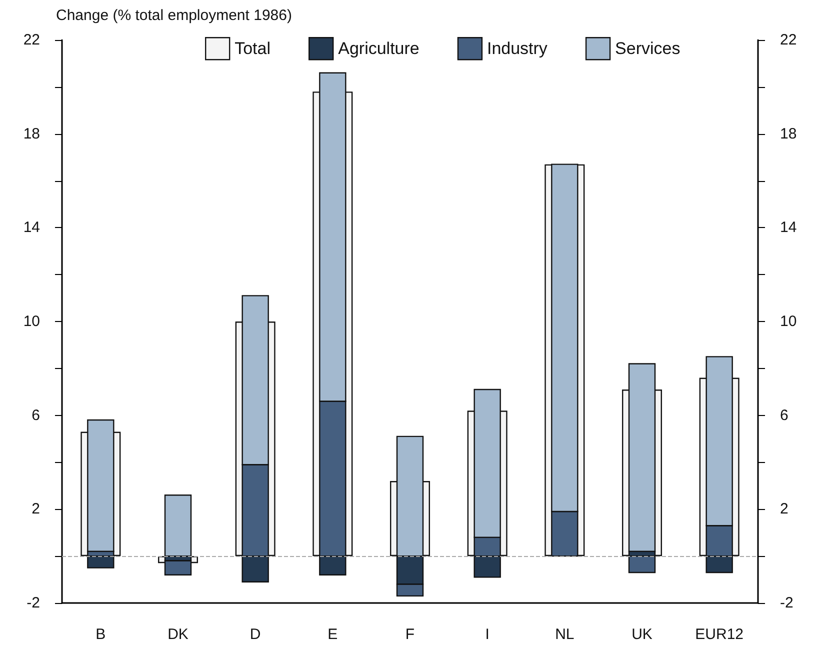 The image size is (830, 649). I want to click on x-tick-label: EUR12, so click(719, 634).